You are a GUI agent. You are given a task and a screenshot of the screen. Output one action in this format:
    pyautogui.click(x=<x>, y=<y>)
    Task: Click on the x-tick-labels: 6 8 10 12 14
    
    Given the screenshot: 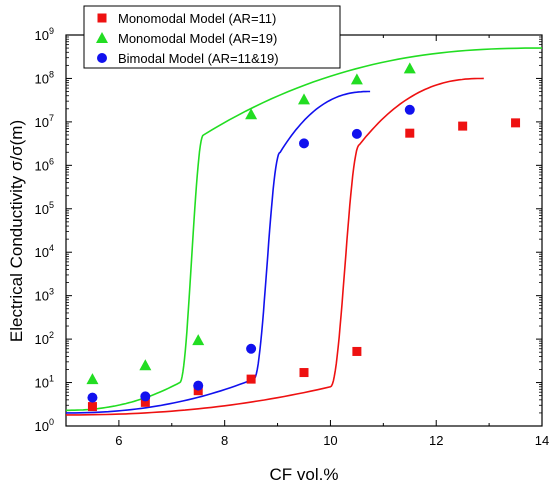 What is the action you would take?
    pyautogui.click(x=332, y=440)
    